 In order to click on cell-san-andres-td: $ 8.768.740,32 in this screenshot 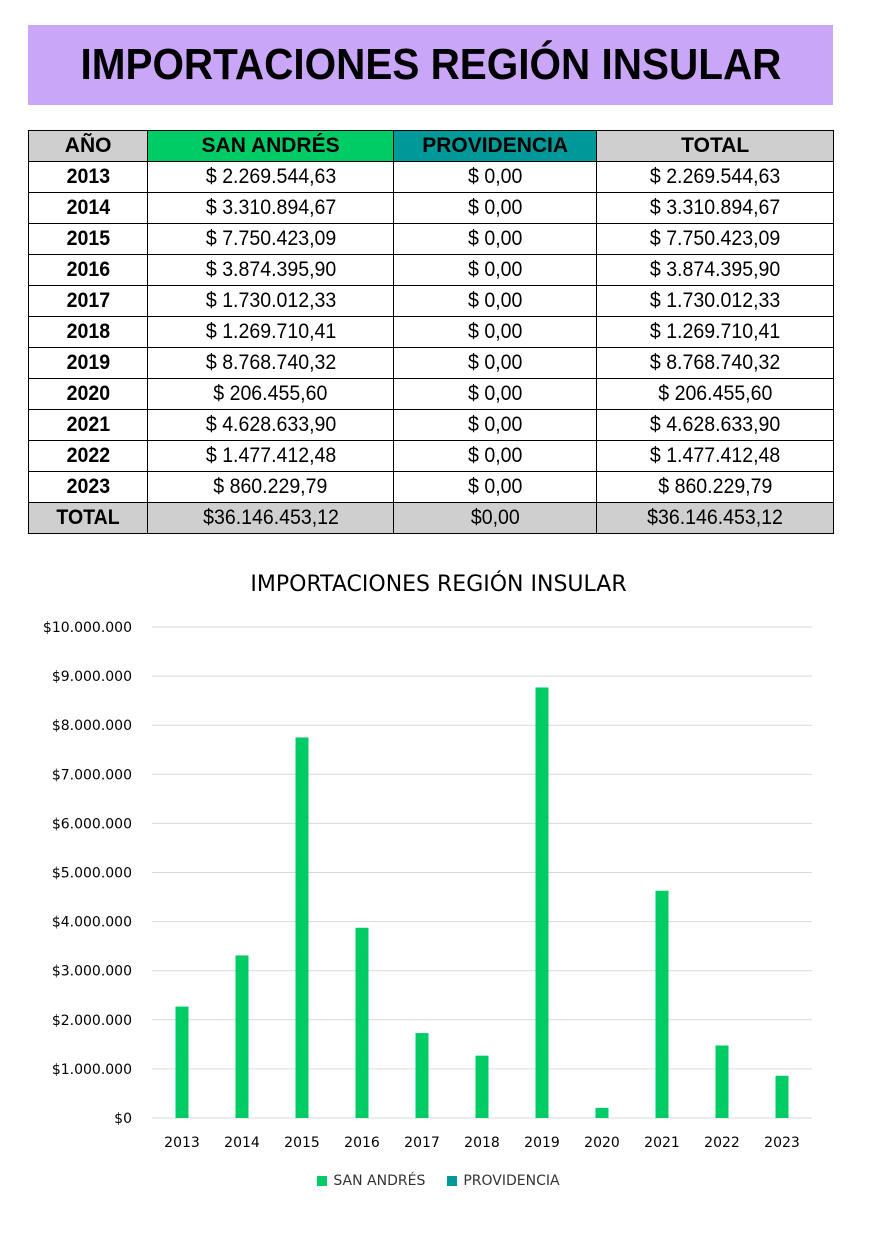, I will do `click(270, 363)`.